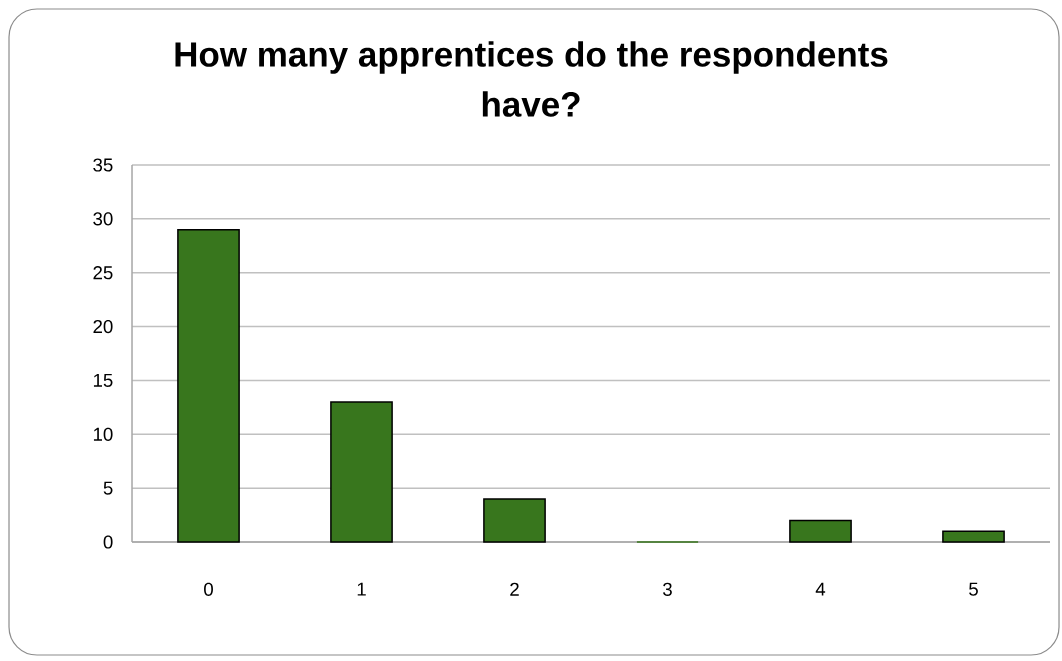  Describe the element at coordinates (108, 542) in the screenshot. I see `y-tick-label: 0` at that location.